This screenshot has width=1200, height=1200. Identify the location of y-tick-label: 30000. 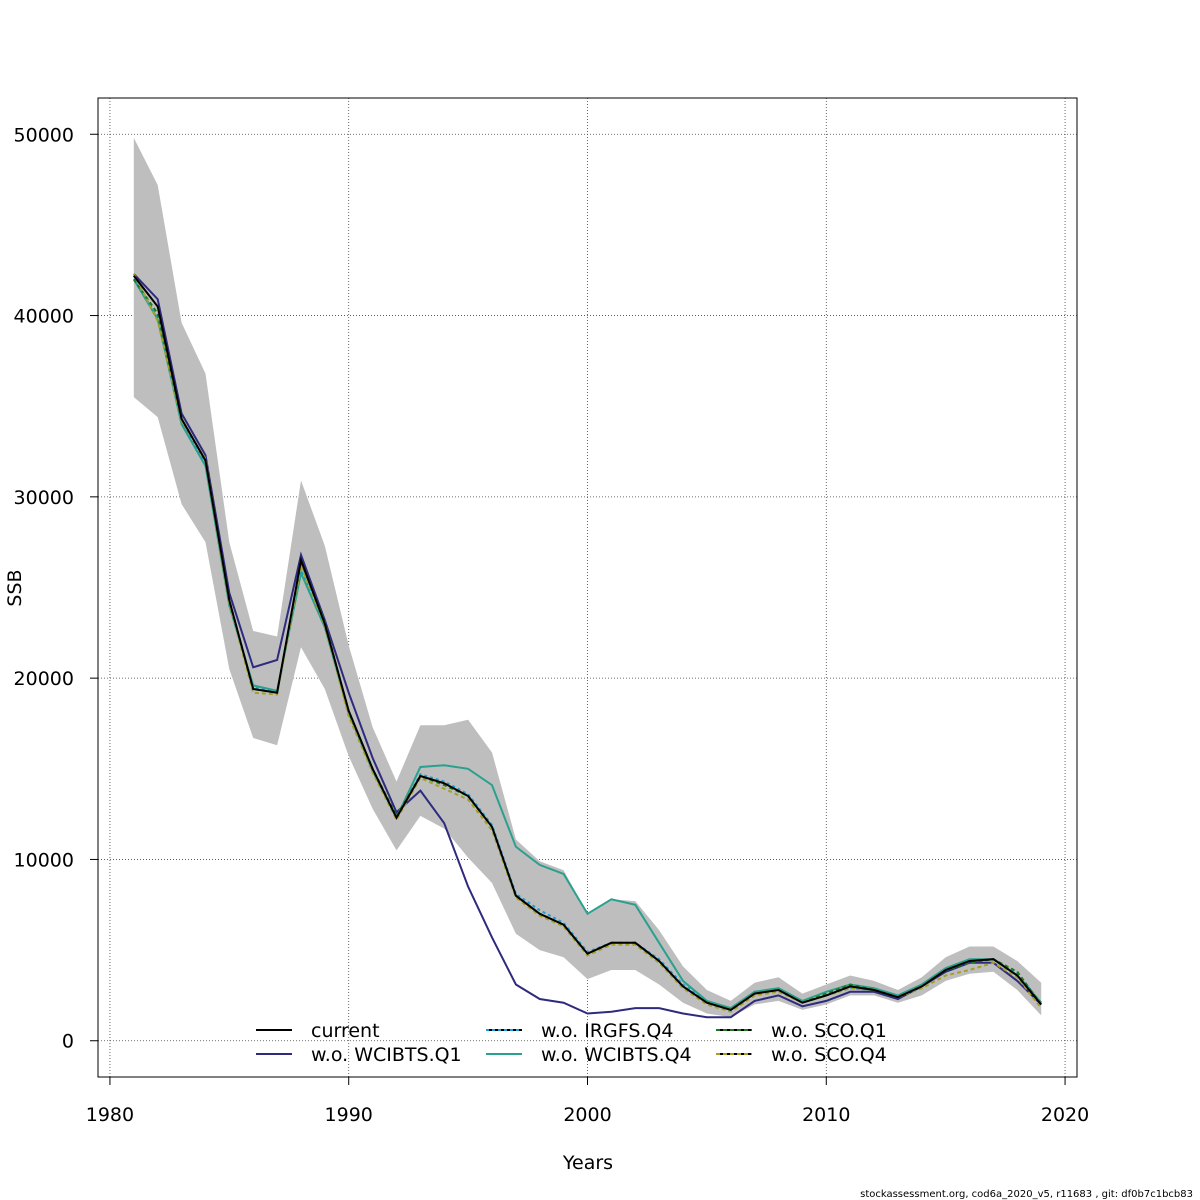
(44, 498).